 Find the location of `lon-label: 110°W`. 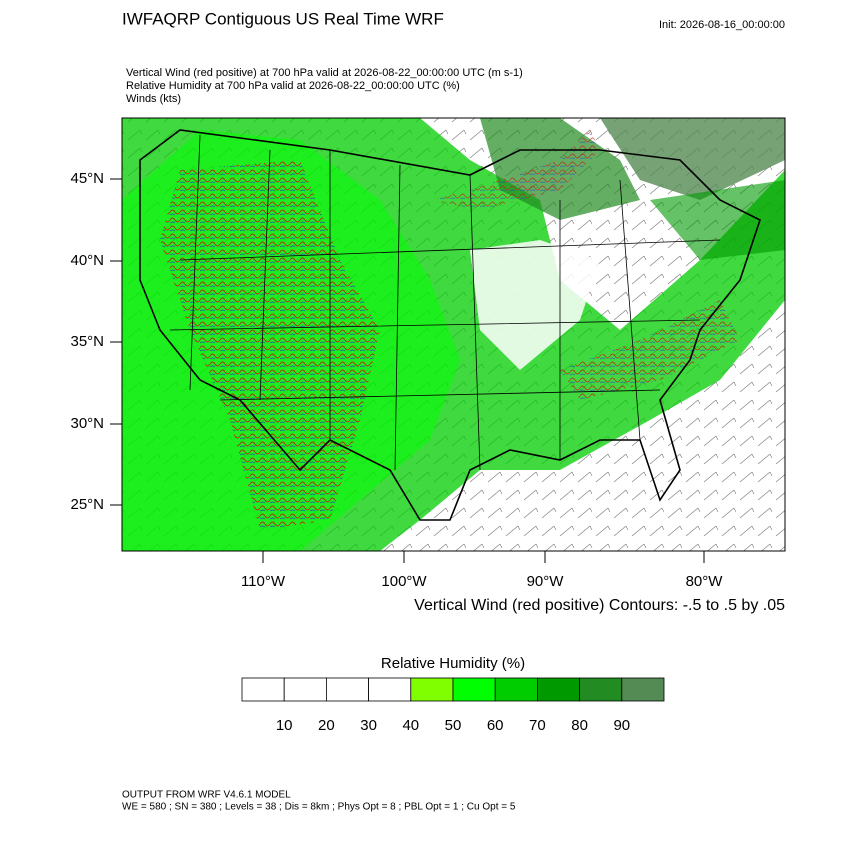

lon-label: 110°W is located at coordinates (263, 581).